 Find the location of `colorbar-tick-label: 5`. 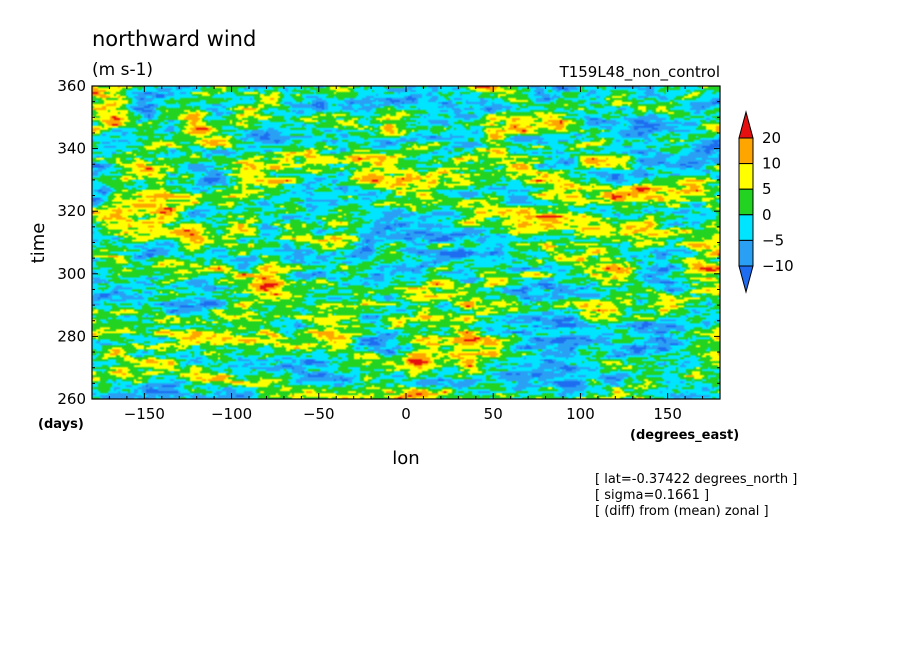

colorbar-tick-label: 5 is located at coordinates (767, 189).